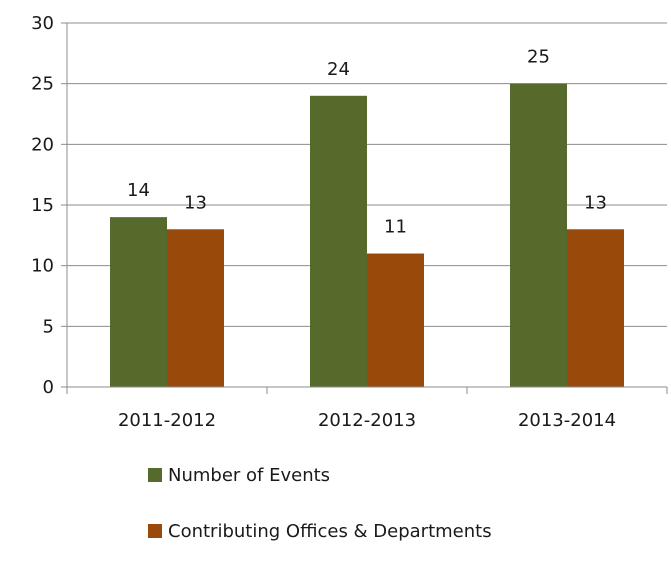 The image size is (671, 575). I want to click on legend-item-contributing-offices: Contributing Offices & Departments, so click(320, 531).